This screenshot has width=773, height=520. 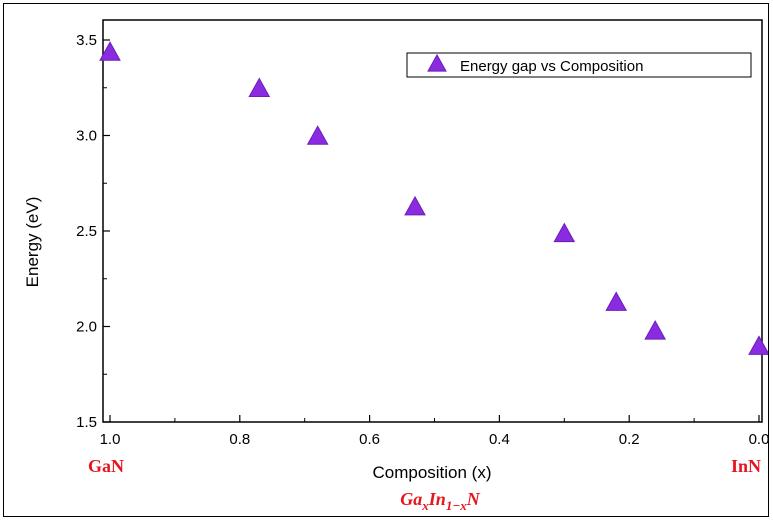 I want to click on x-tick-label-3: 0.4, so click(x=499, y=439).